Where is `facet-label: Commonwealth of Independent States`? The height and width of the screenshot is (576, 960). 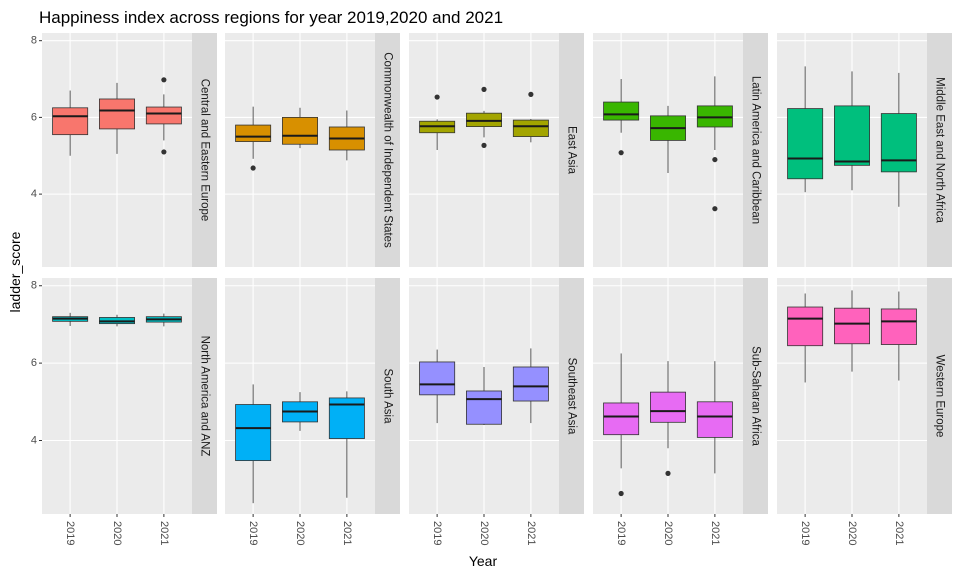
facet-label: Commonwealth of Independent States is located at coordinates (388, 150).